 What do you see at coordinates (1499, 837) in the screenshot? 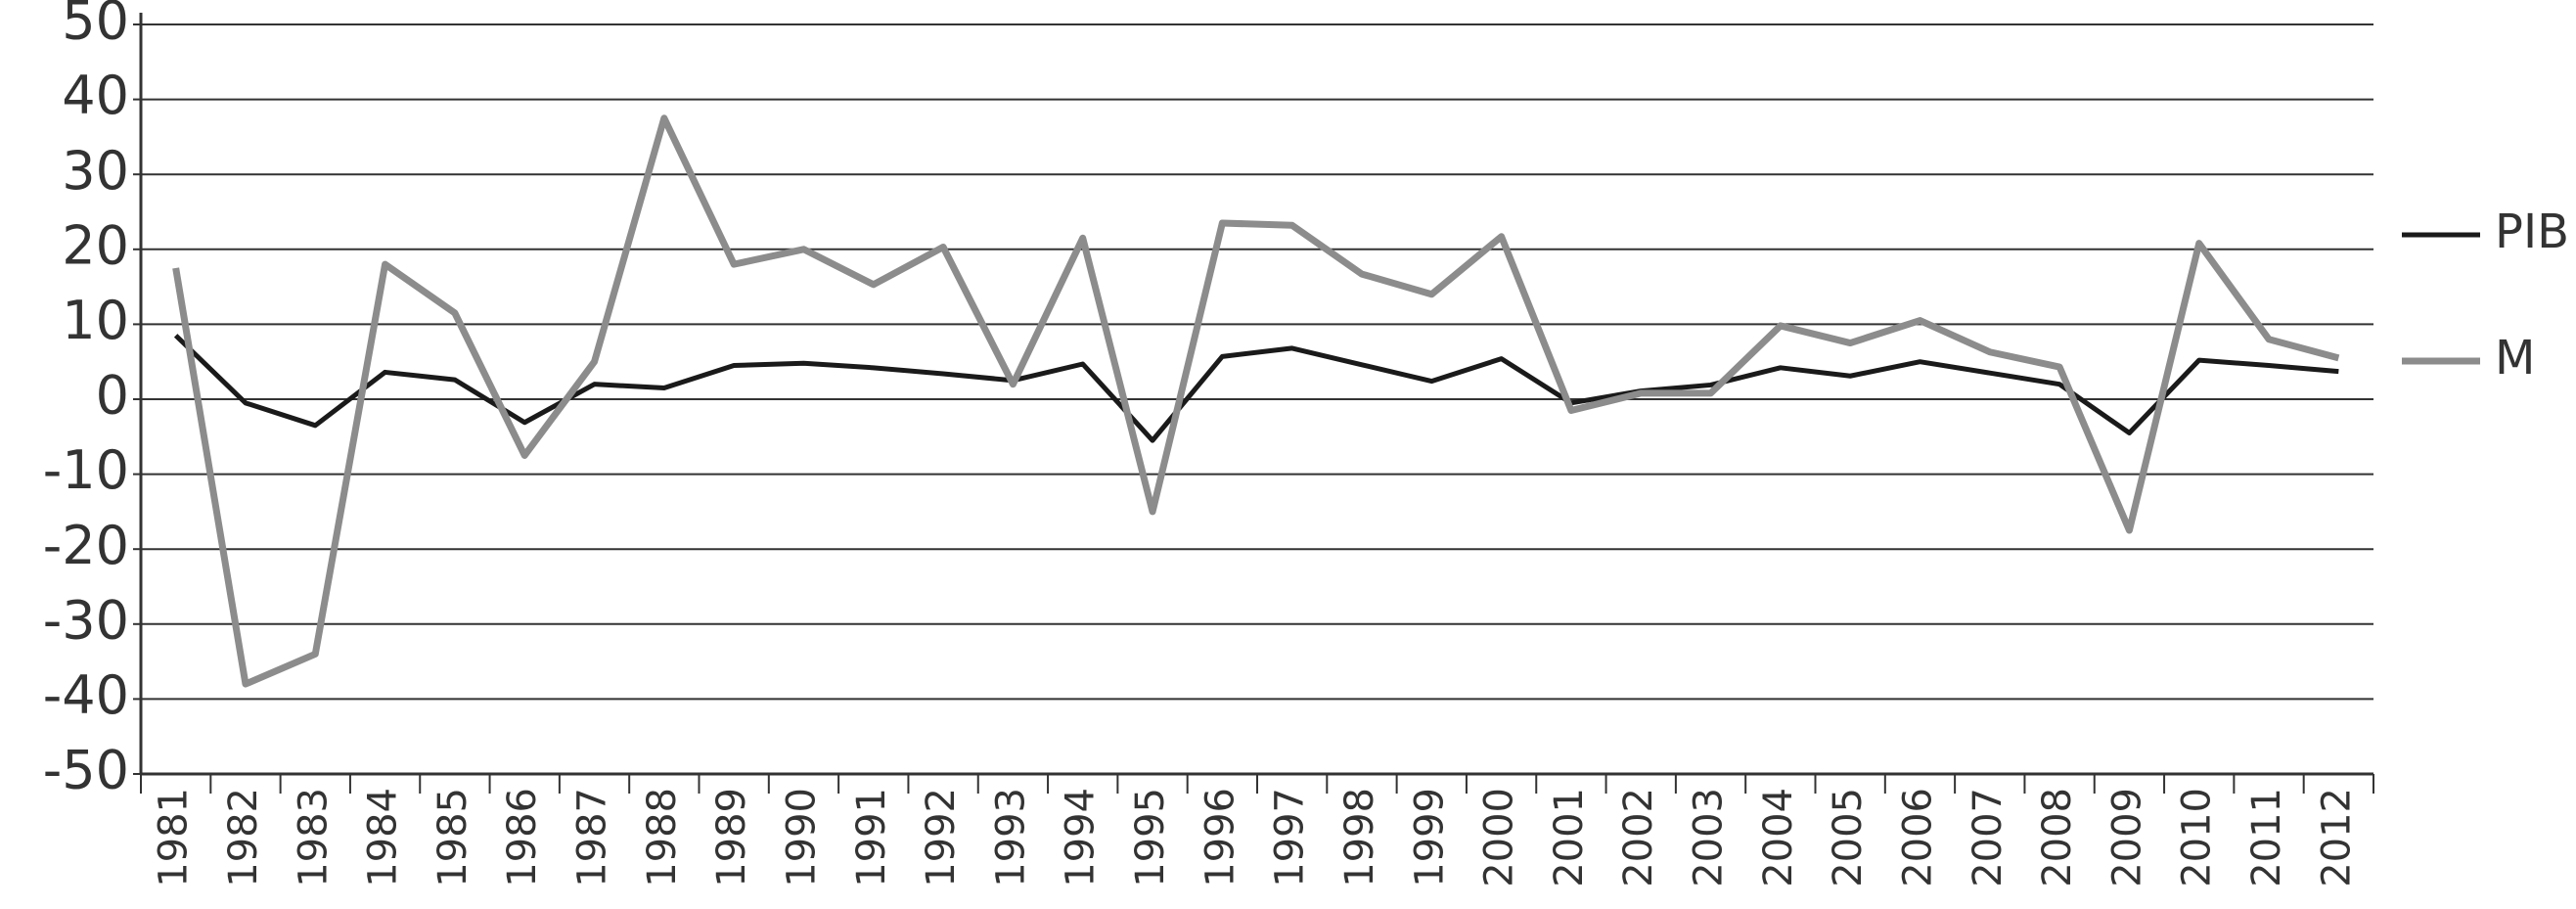
I see `x-tick-label: 2000` at bounding box center [1499, 837].